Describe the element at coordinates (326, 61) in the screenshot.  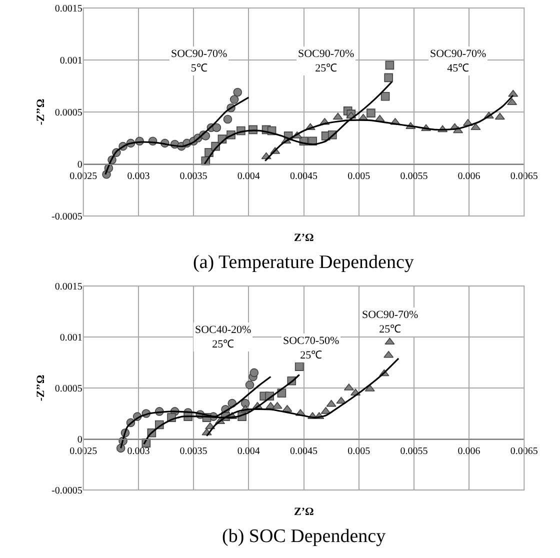
I see `text: SOC90-70% 25℃` at that location.